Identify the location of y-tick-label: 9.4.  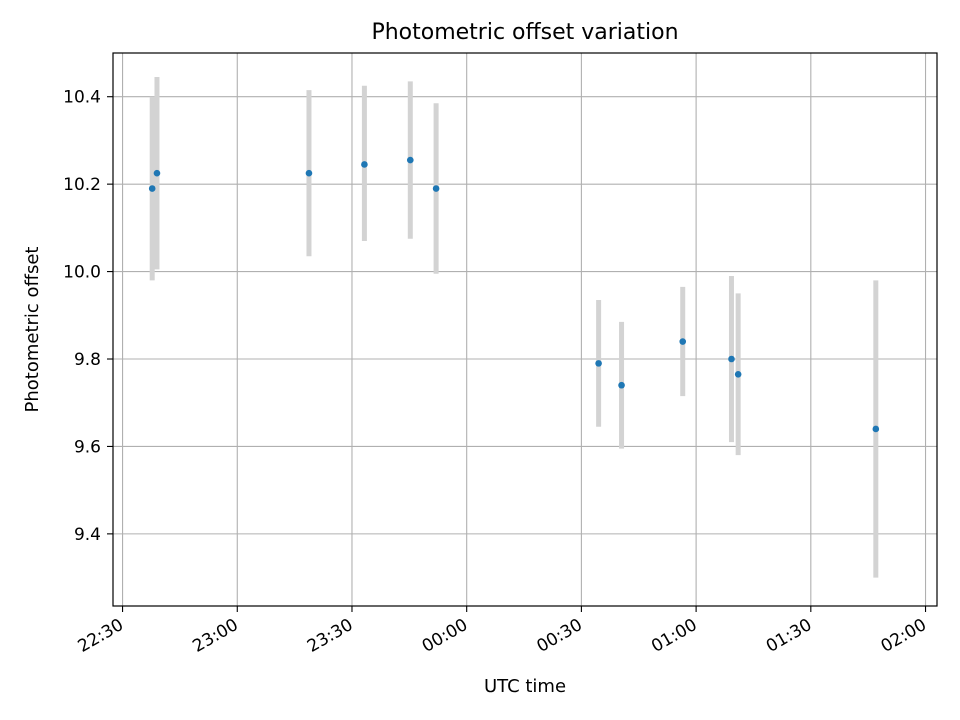
(87, 535).